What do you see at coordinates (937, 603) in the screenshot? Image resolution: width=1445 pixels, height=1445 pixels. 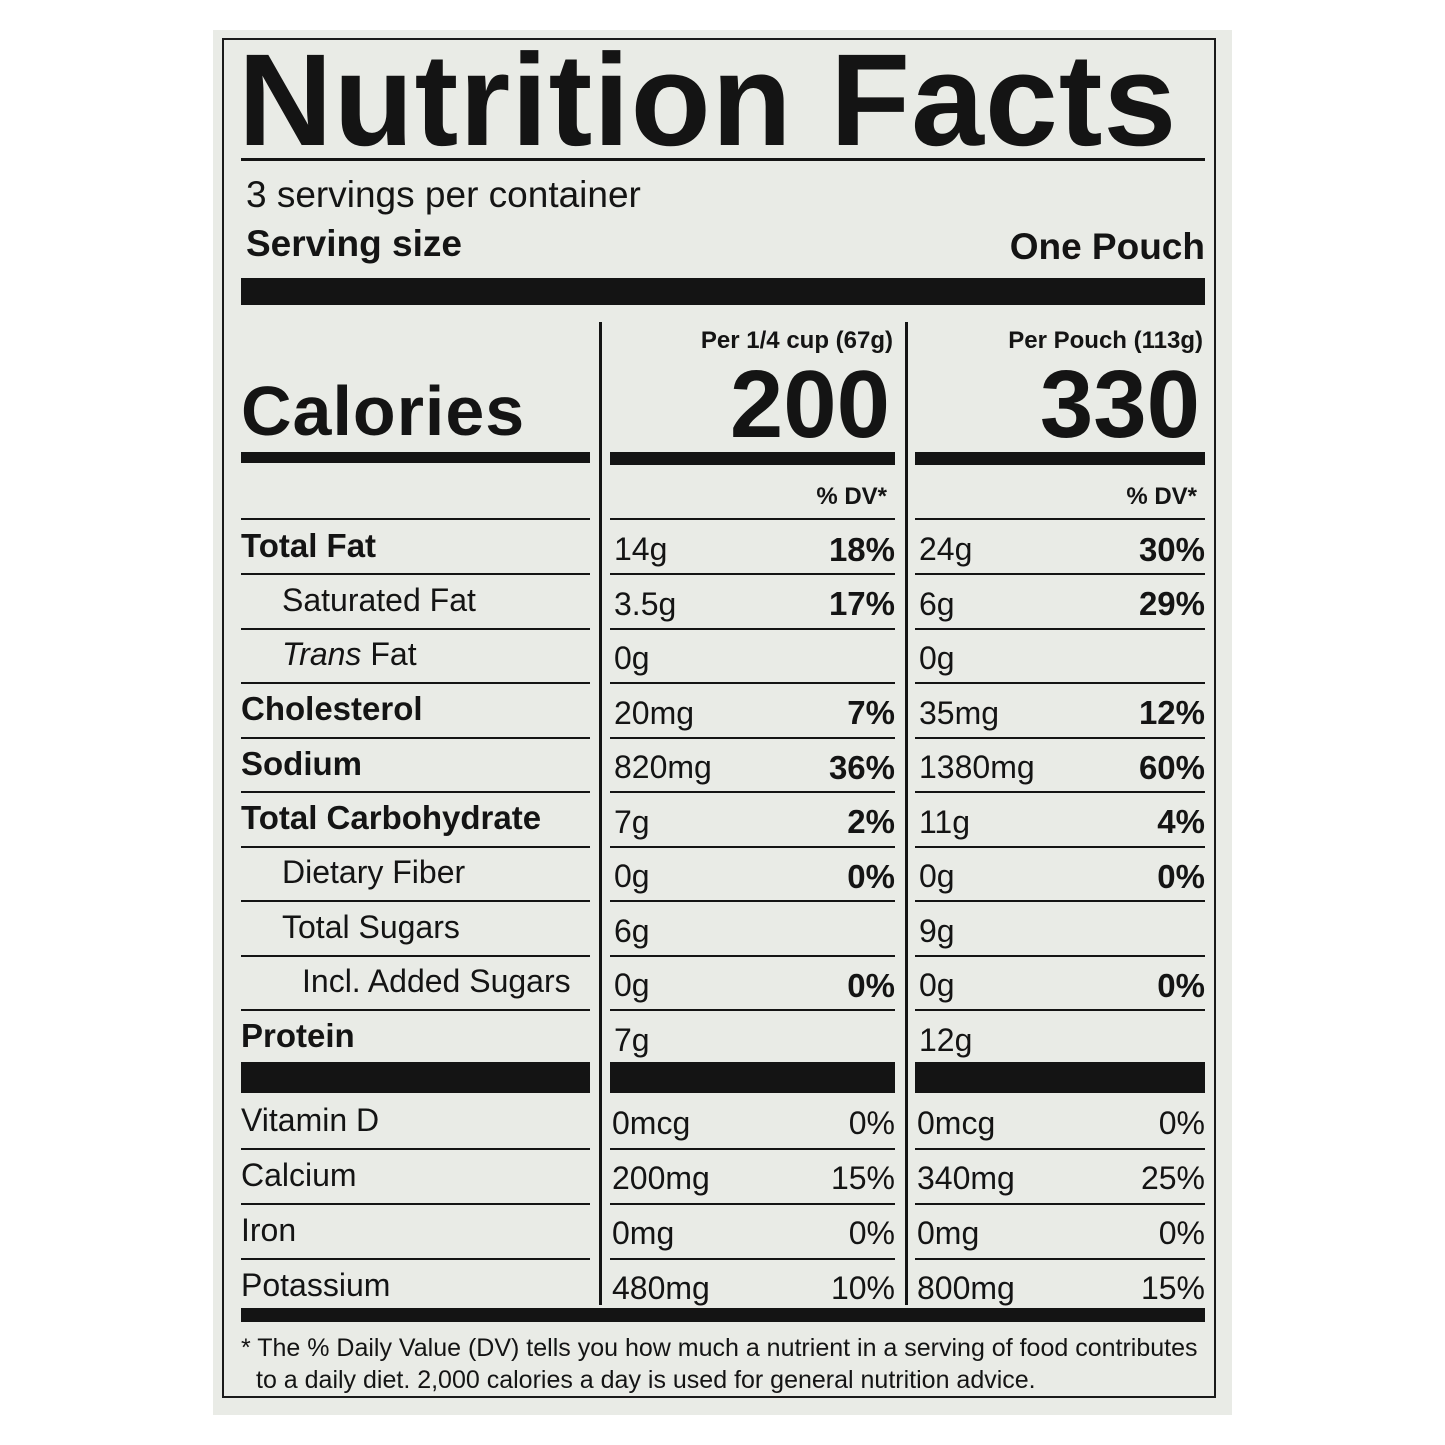 I see `amount: 6g` at bounding box center [937, 603].